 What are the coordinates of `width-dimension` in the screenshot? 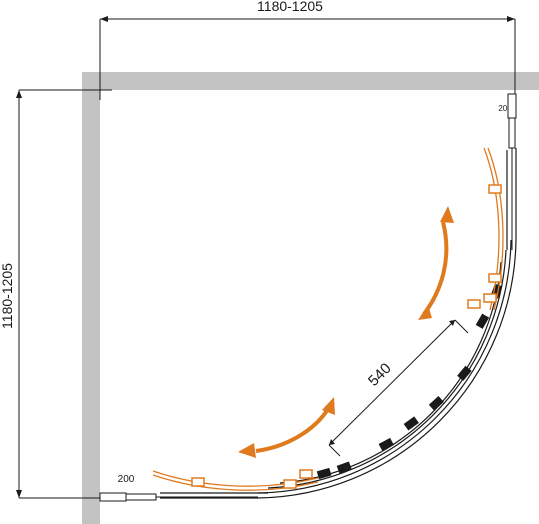 It's located at (307, 58).